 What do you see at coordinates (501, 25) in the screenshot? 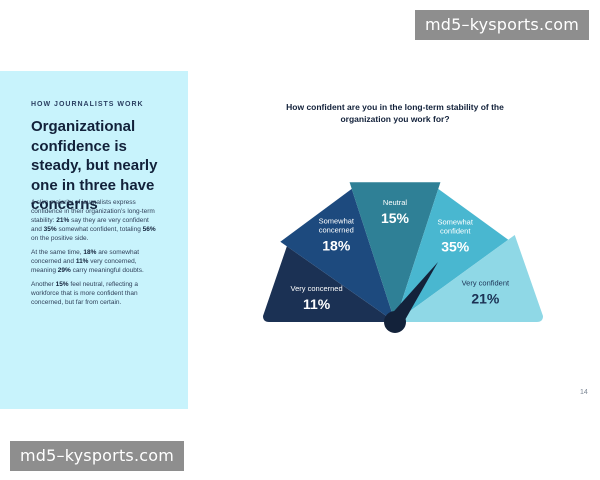
I see `watermark-top: md5–kysports.com` at bounding box center [501, 25].